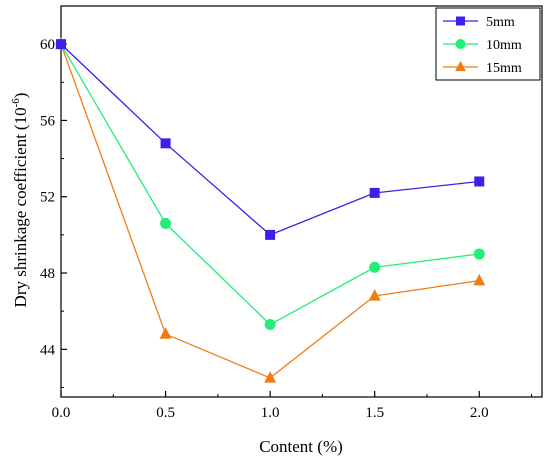  I want to click on y-tick-label: 52, so click(47, 198).